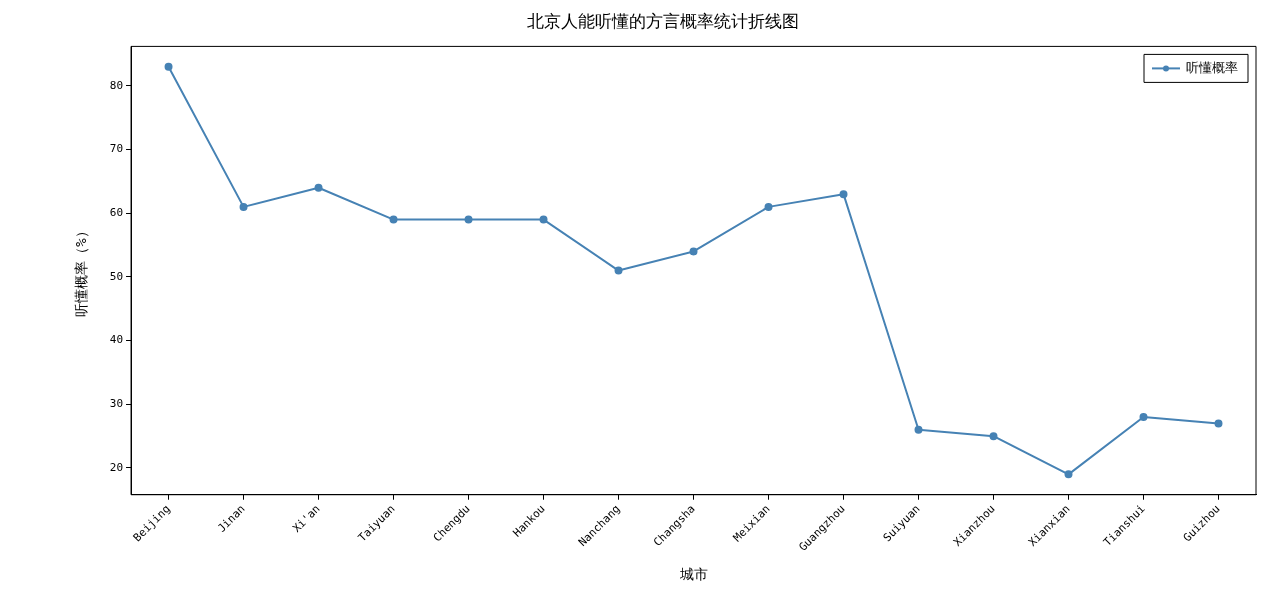 Image resolution: width=1268 pixels, height=590 pixels. Describe the element at coordinates (116, 404) in the screenshot. I see `y-tick-label: 30` at that location.